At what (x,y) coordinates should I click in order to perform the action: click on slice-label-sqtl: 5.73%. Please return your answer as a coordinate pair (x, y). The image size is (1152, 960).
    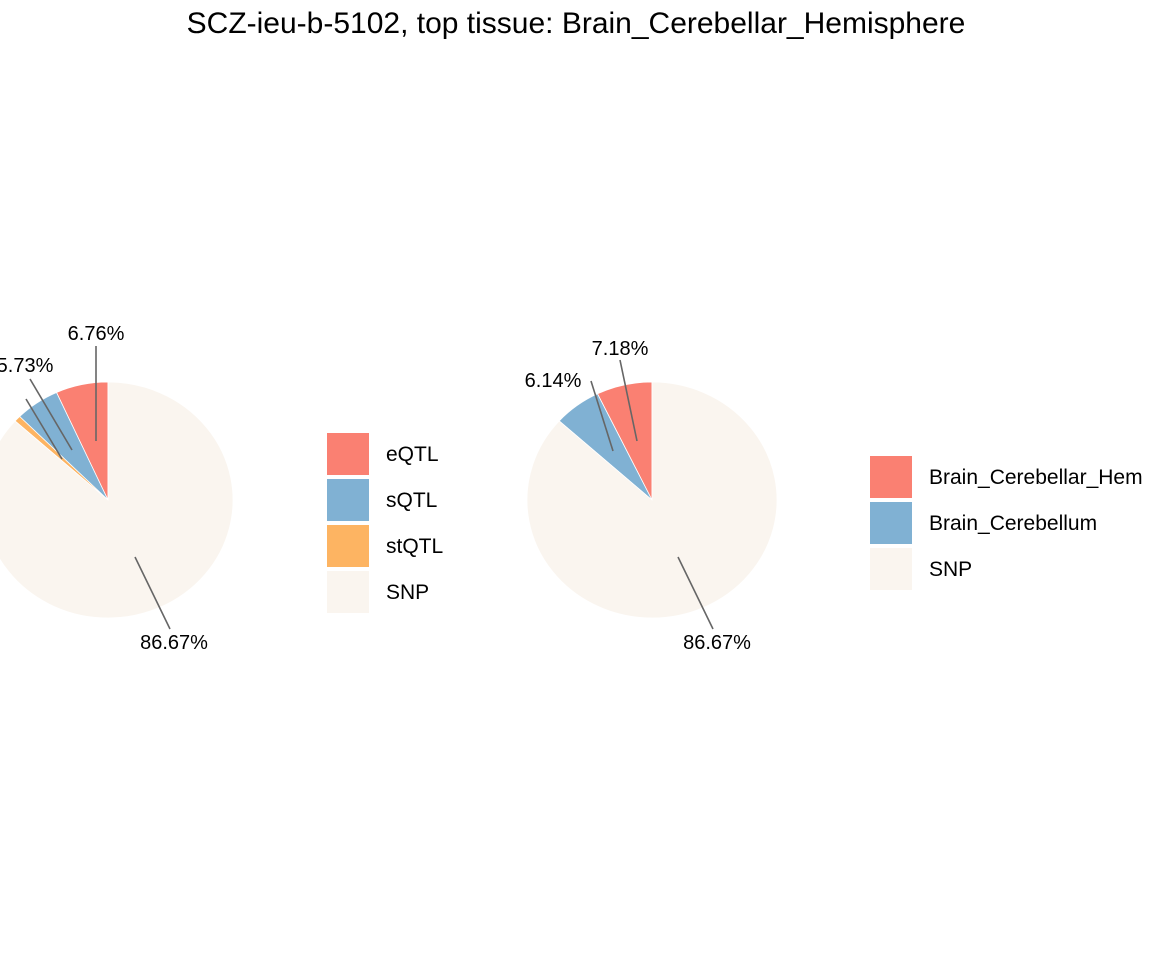
    Looking at the image, I should click on (27, 366).